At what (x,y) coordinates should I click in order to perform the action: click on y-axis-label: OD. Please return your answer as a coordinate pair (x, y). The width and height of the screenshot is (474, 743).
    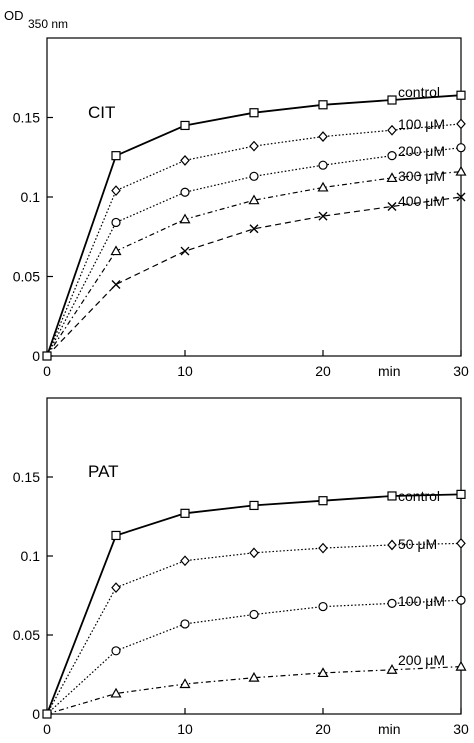
    Looking at the image, I should click on (14, 15).